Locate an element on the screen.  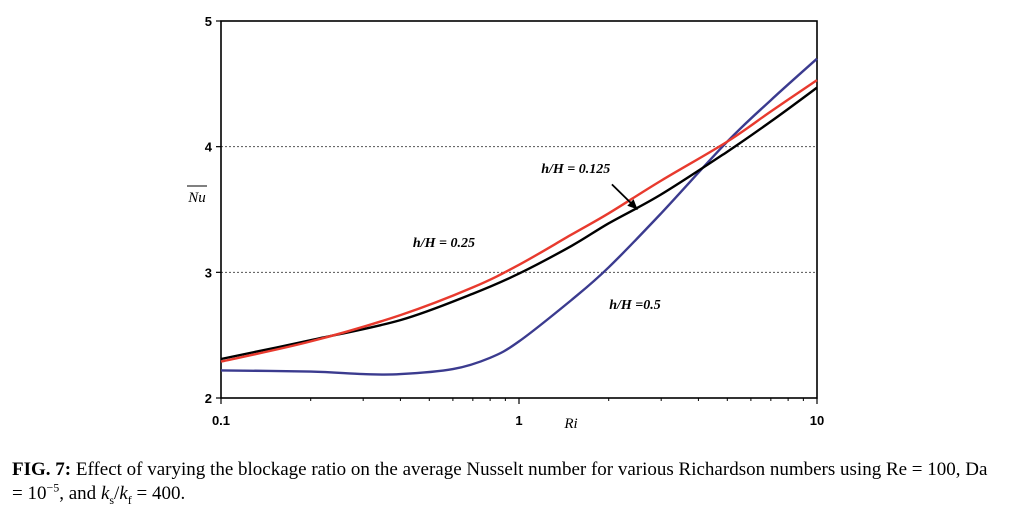
caption-slash: / is located at coordinates (117, 493).